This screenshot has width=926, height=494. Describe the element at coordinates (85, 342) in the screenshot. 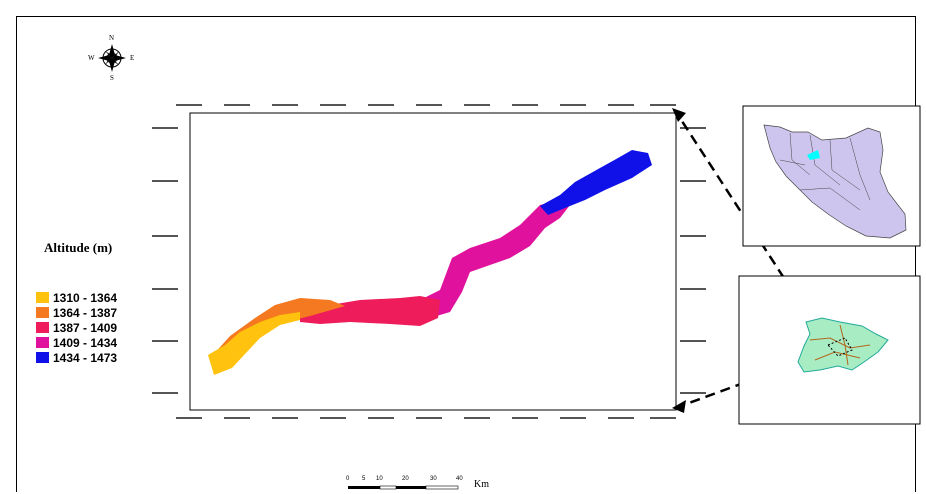

I see `legend-label: 1409 - 1434` at that location.